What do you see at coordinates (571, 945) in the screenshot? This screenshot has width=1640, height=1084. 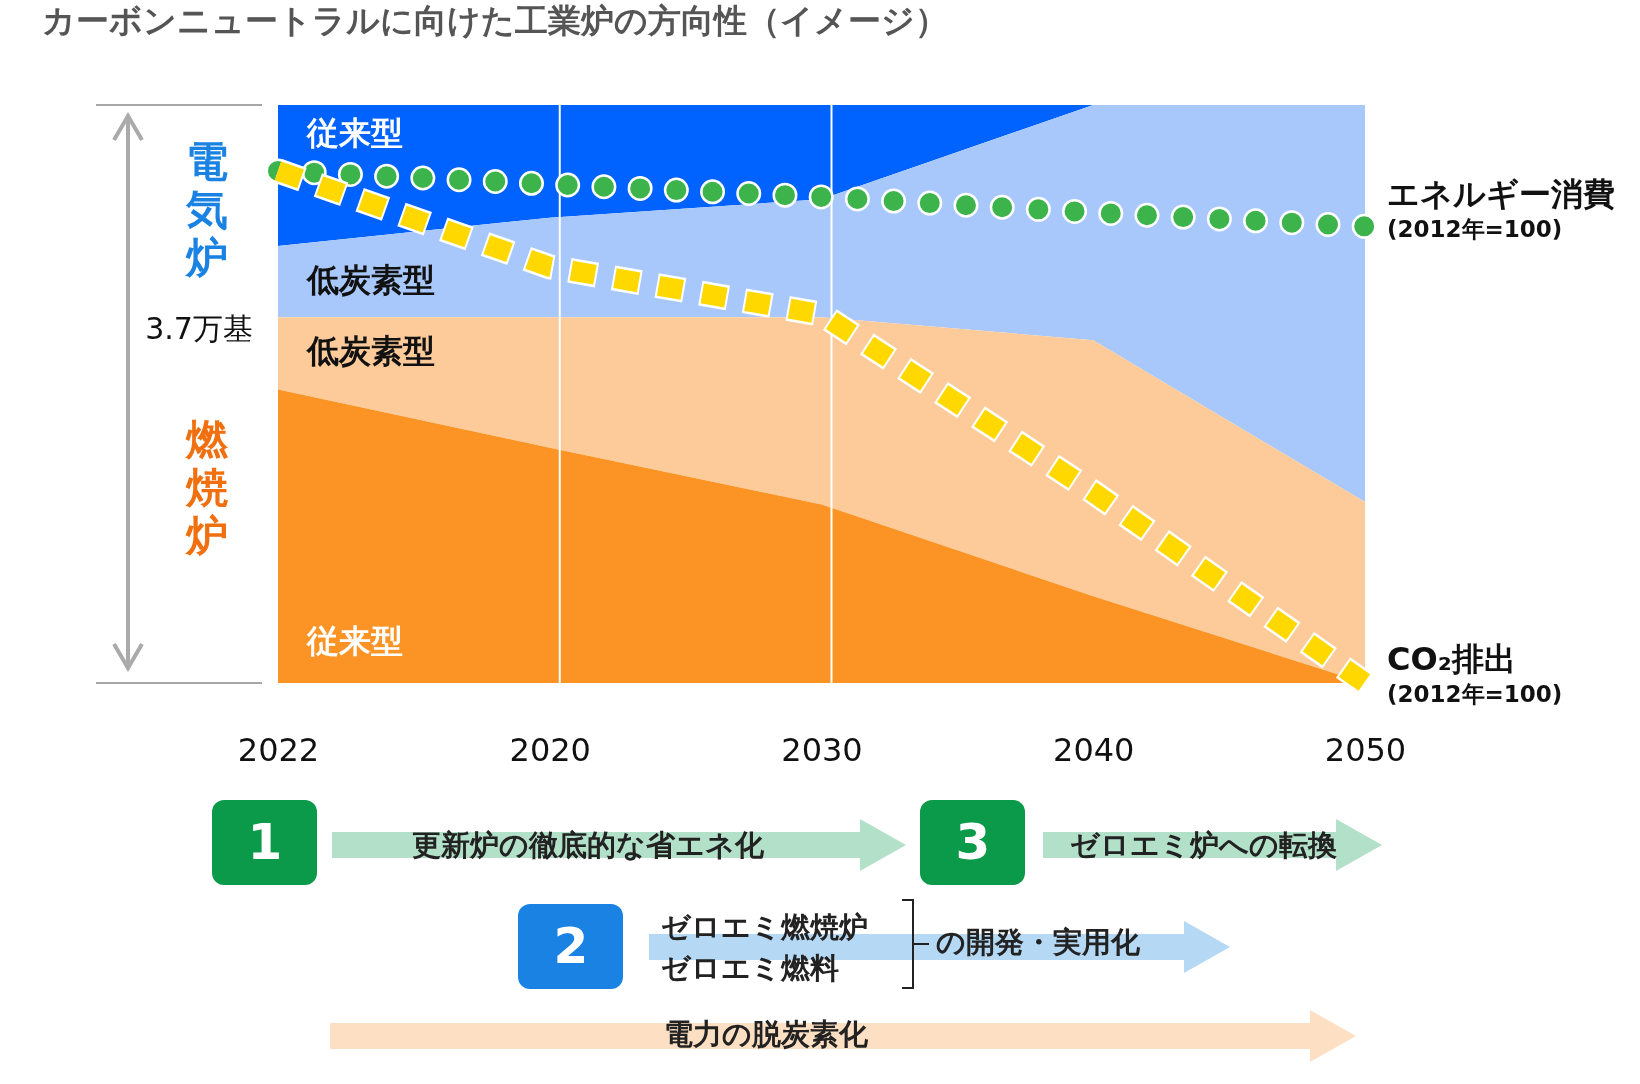 I see `text: 2` at bounding box center [571, 945].